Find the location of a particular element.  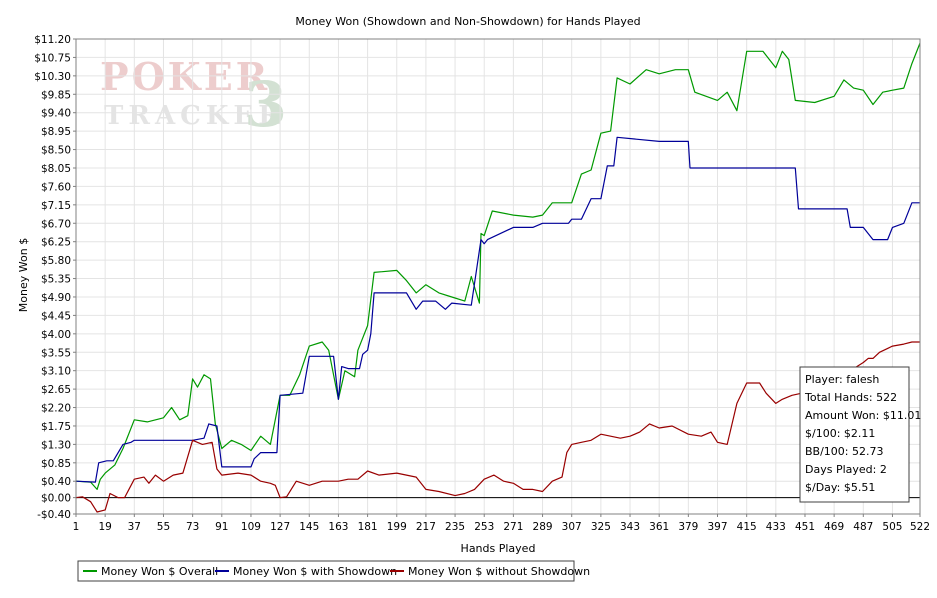

y-tick-label: $8.50 is located at coordinates (56, 151).